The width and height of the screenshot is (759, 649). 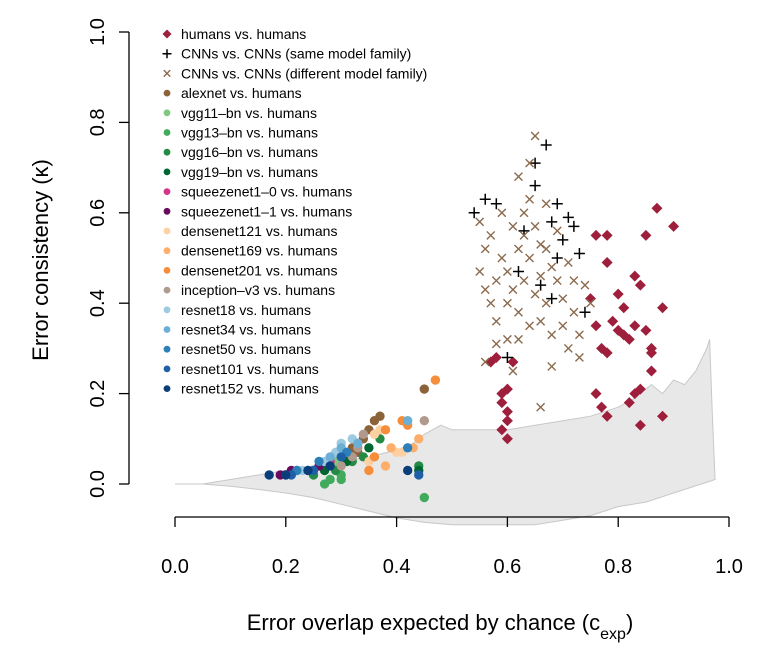 I want to click on legend-label: vgg19–bn vs. humans, so click(x=249, y=172).